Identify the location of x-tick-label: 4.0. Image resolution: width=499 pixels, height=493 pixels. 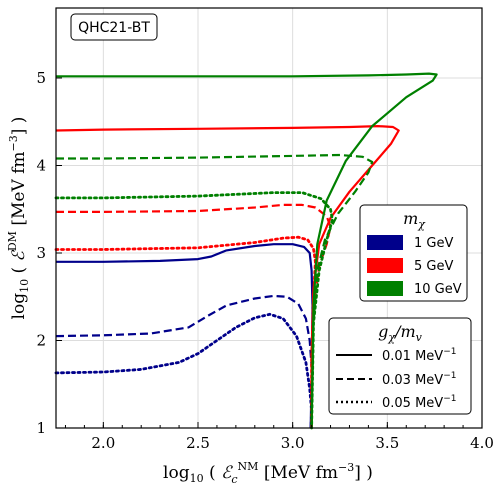
(482, 443).